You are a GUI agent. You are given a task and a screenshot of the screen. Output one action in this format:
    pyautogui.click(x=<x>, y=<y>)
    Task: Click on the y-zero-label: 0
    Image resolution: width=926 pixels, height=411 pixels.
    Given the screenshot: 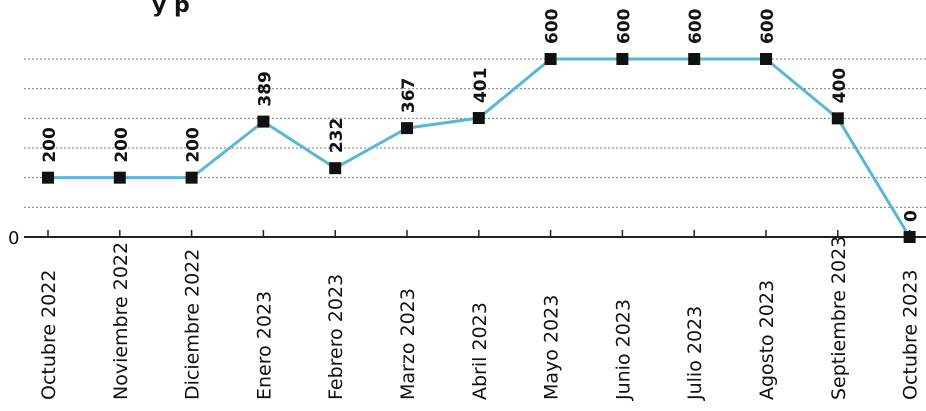 What is the action you would take?
    pyautogui.click(x=13, y=238)
    